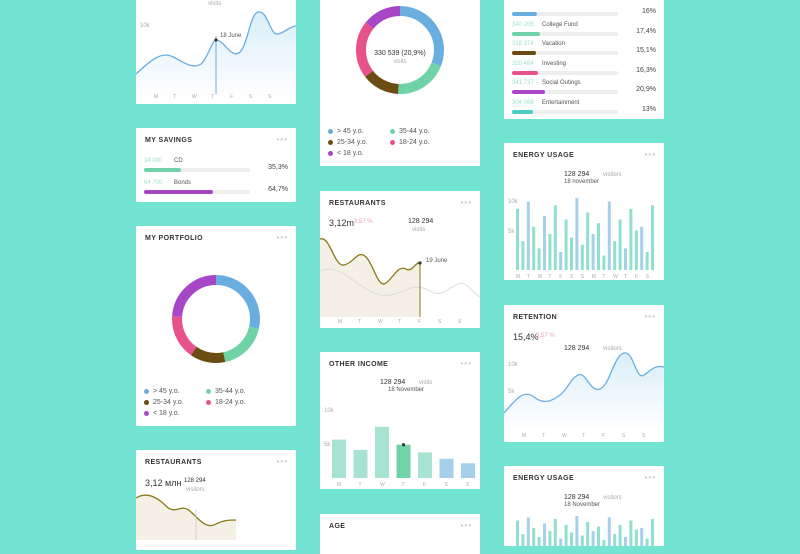 The width and height of the screenshot is (800, 554). I want to click on energy-usage-menu-icon: •••, so click(650, 154).